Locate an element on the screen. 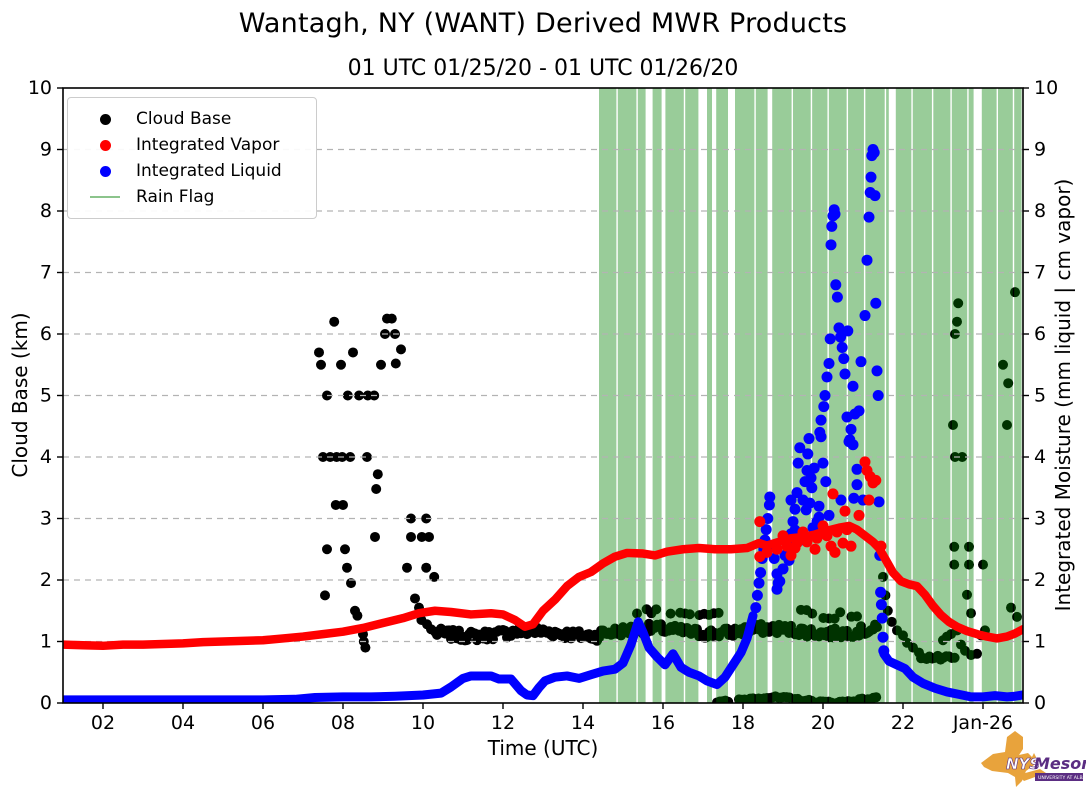 Image resolution: width=1089 pixels, height=804 pixels. x-tick-label: 06 is located at coordinates (263, 723).